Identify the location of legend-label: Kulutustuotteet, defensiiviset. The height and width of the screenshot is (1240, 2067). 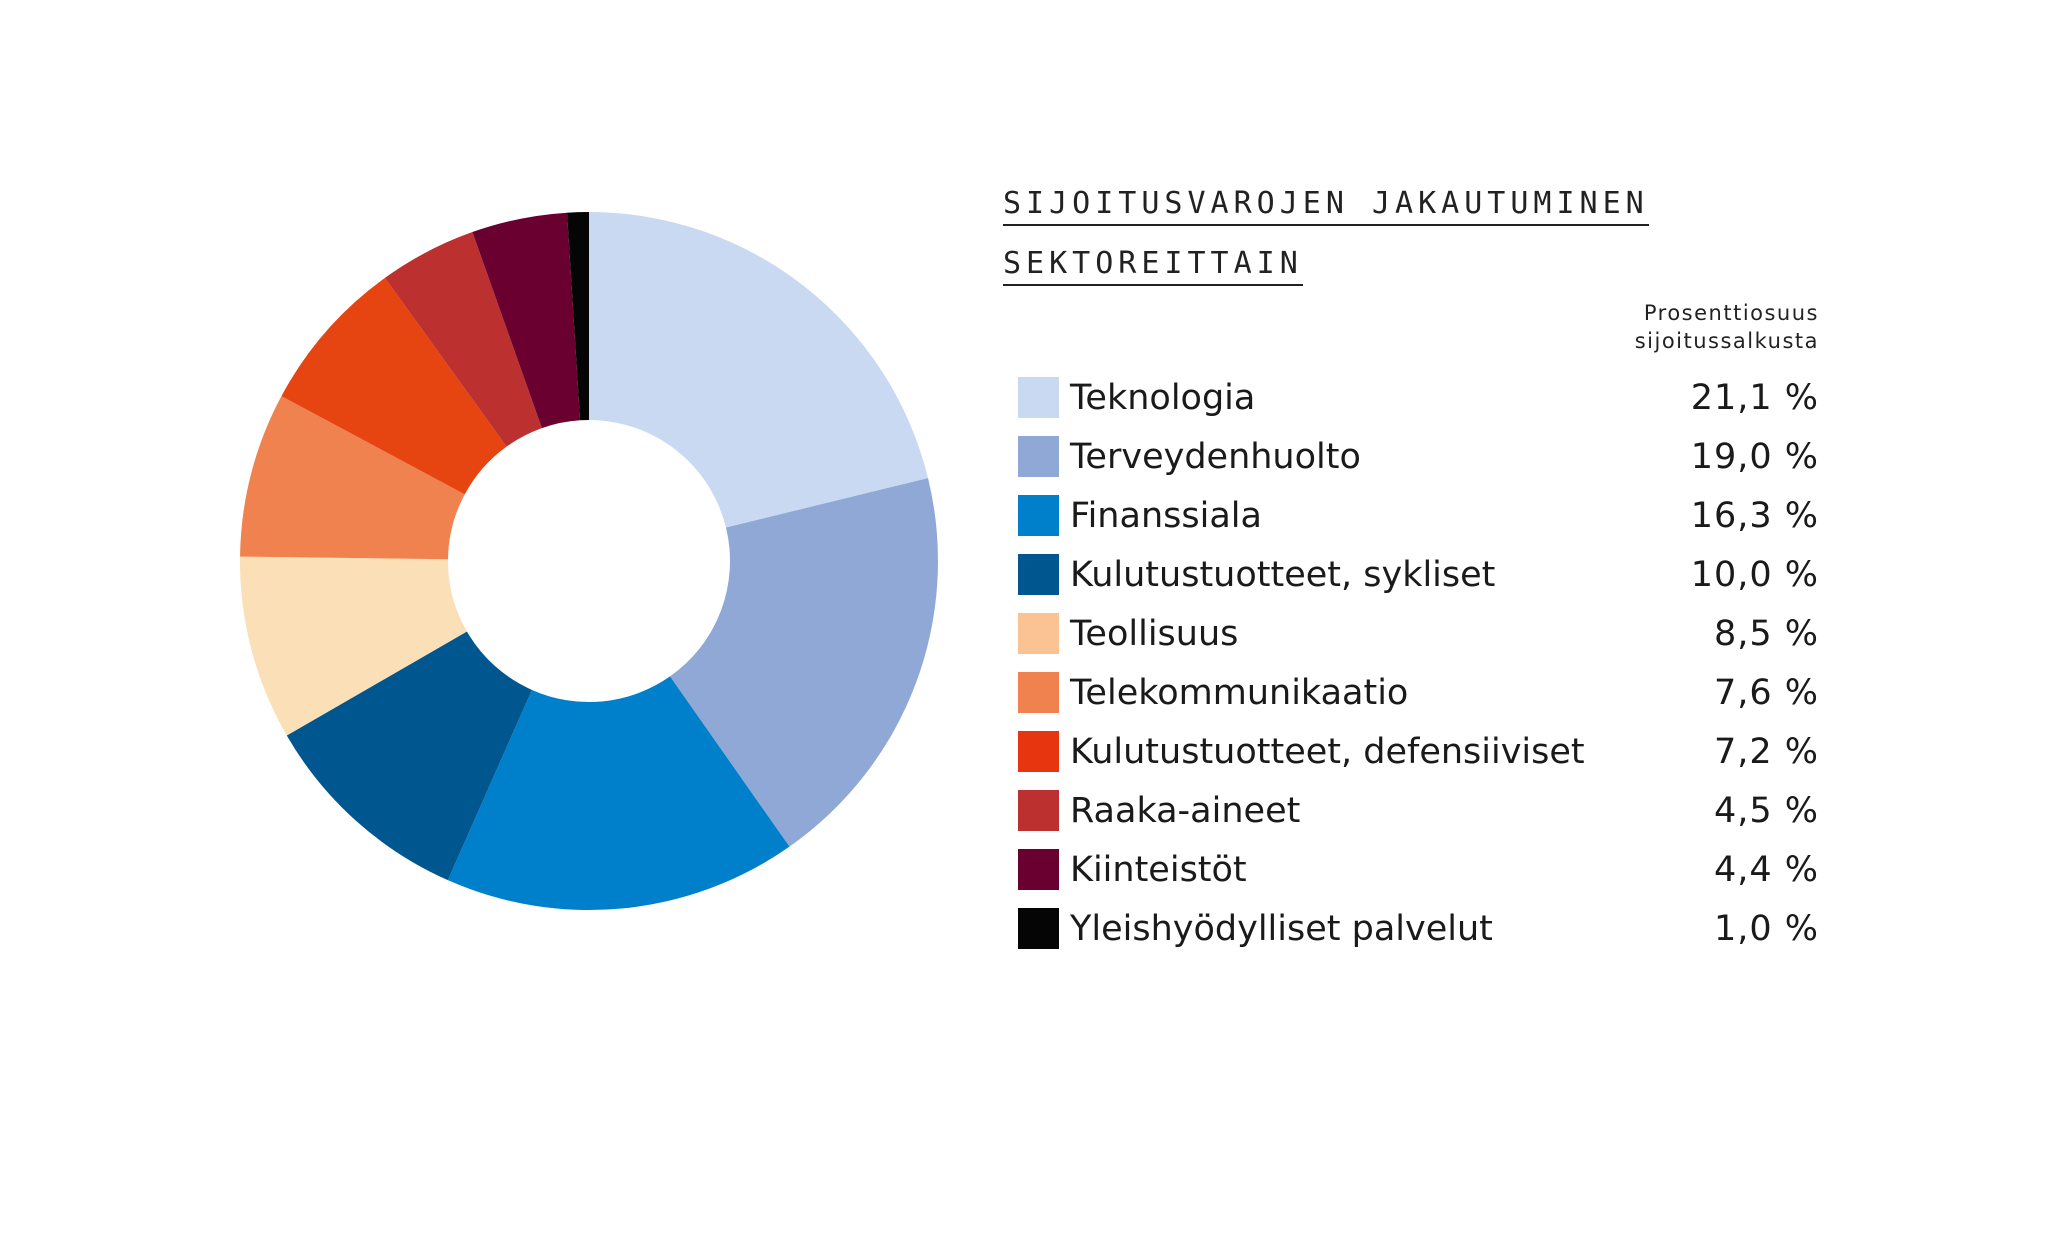
(1327, 752).